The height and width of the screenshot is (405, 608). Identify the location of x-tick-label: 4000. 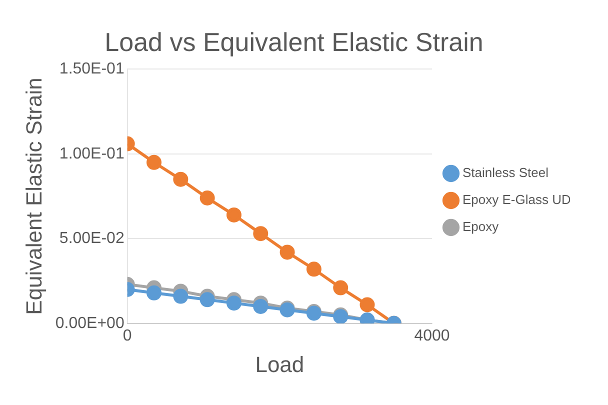
(432, 335).